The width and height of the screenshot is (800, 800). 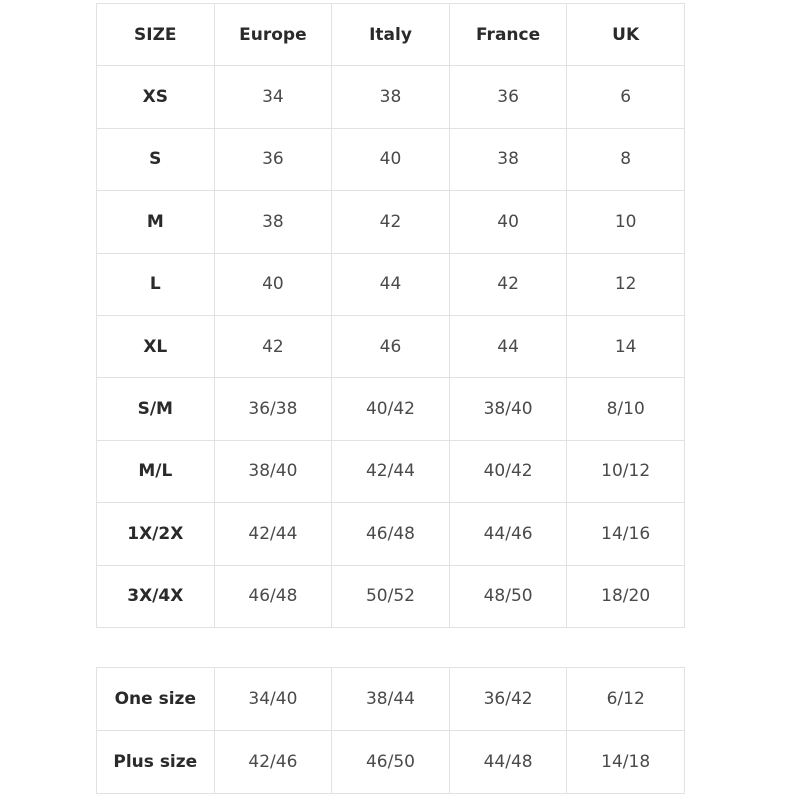 I want to click on column-header: Europe, so click(x=273, y=34).